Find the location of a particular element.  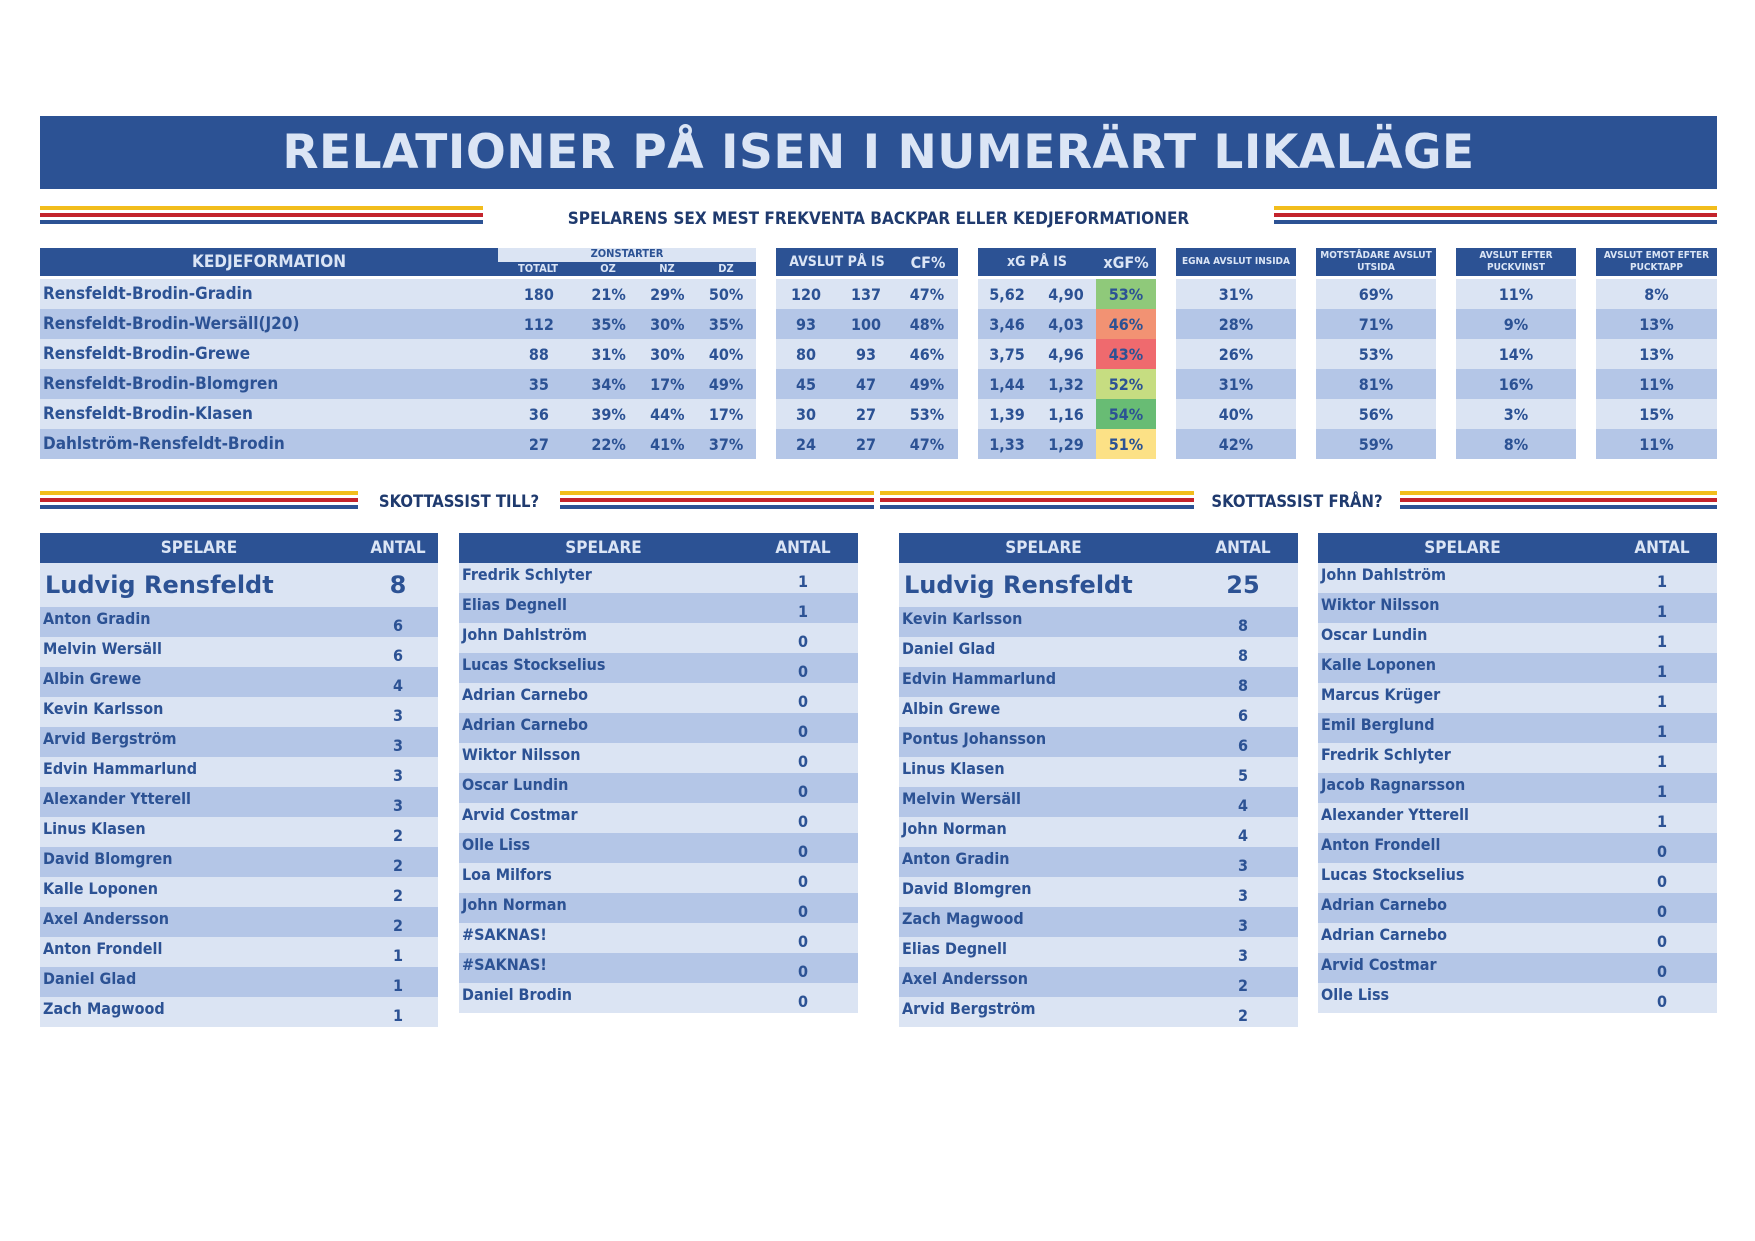

player-row: John Dahlström 1 is located at coordinates (1517, 578).